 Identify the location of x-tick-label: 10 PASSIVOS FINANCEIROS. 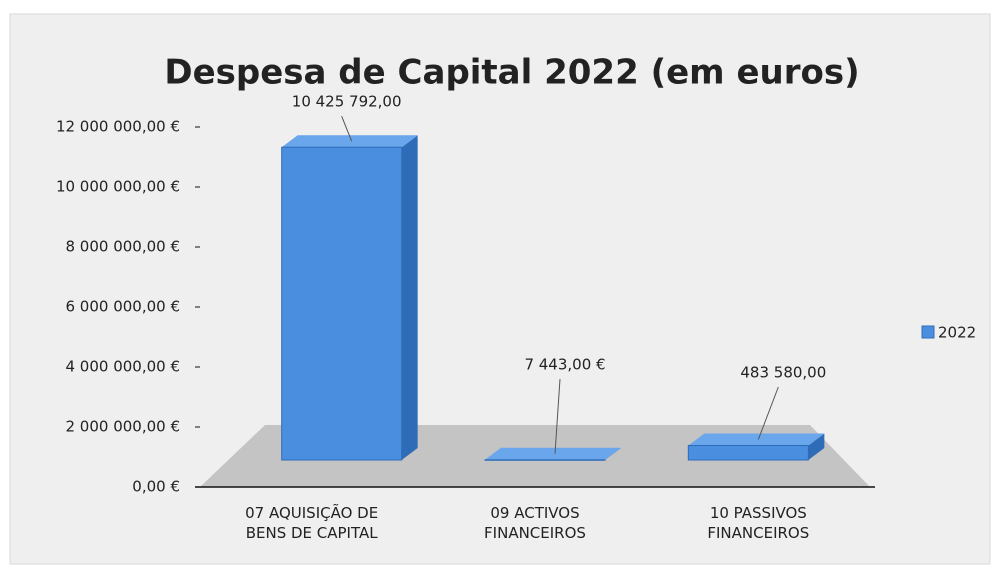
(758, 523).